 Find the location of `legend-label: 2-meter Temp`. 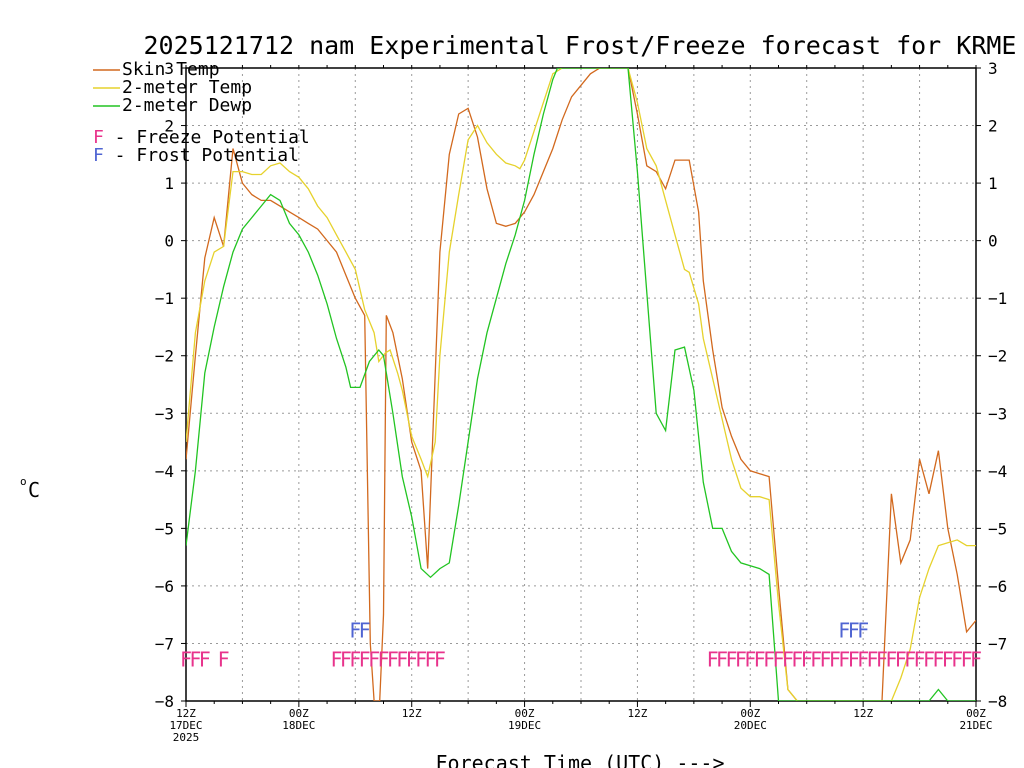

legend-label: 2-meter Temp is located at coordinates (187, 87).